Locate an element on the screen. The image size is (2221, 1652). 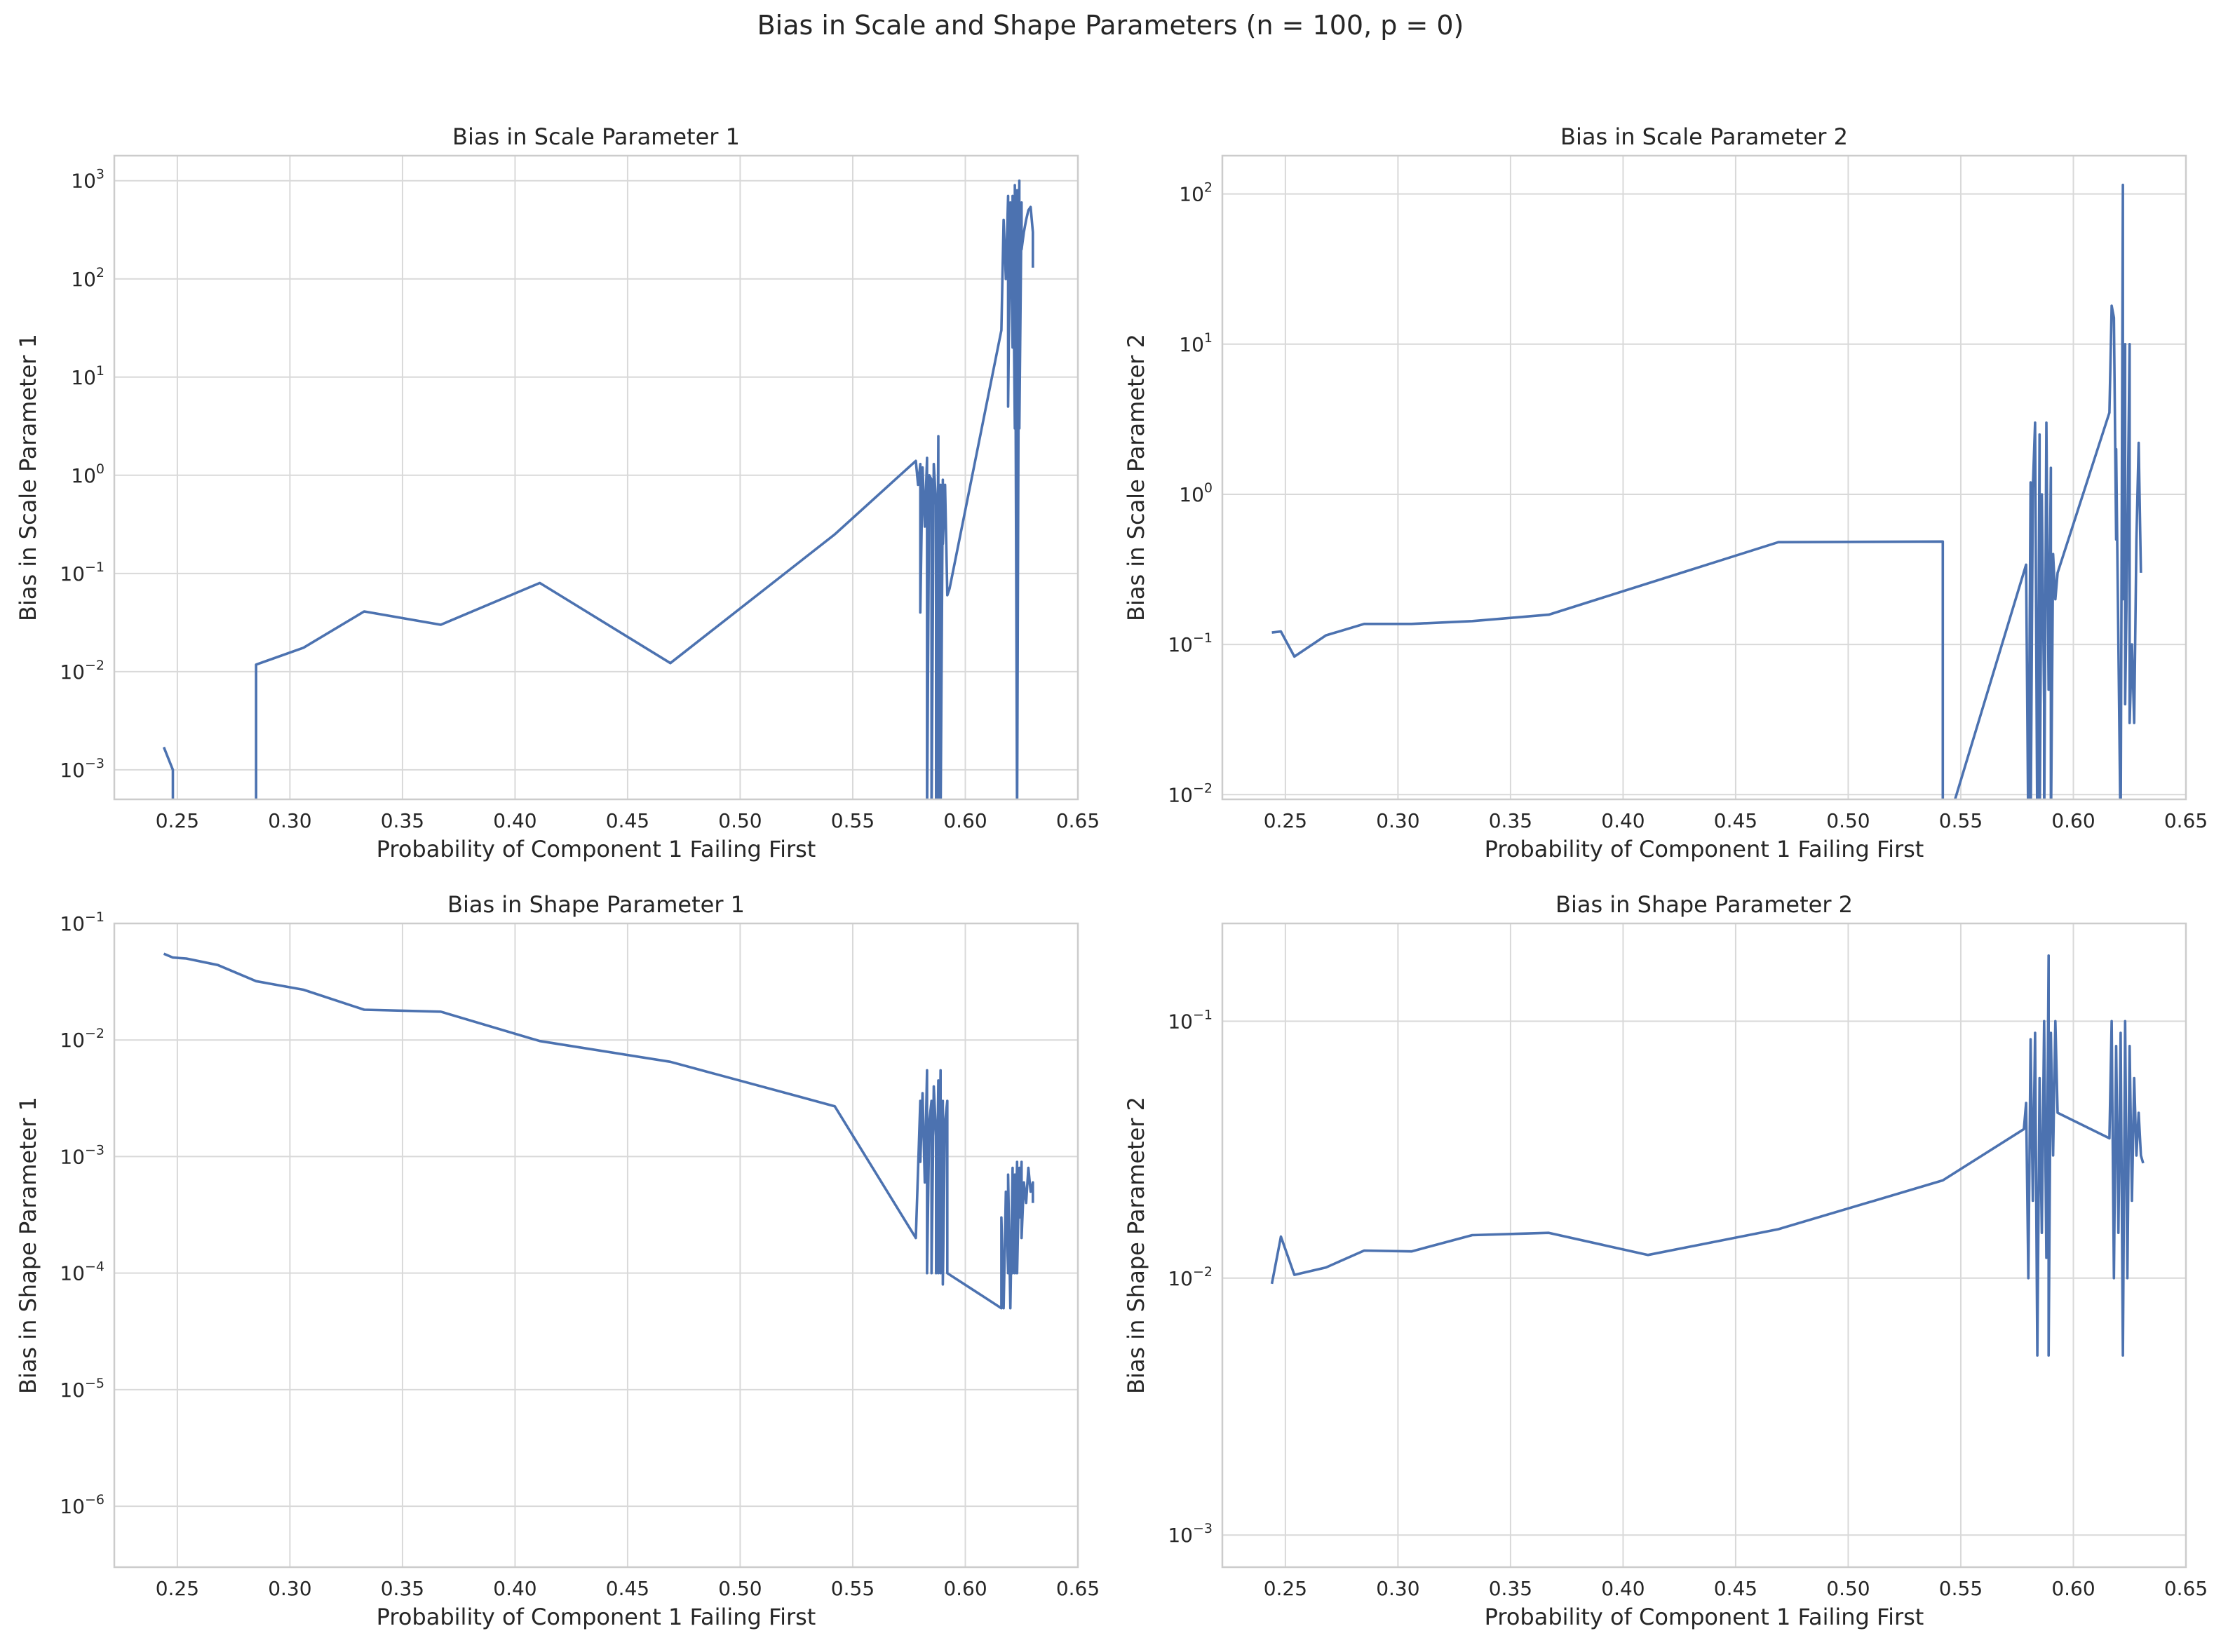
y-tick-label: 10¹ is located at coordinates (1196, 343).